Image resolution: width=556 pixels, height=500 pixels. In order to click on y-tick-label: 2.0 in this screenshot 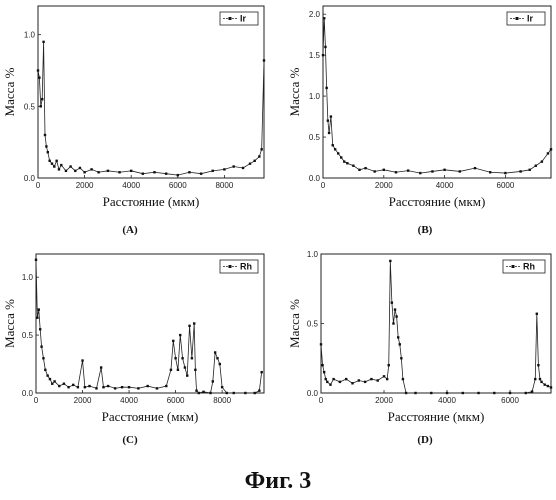, I will do `click(315, 14)`.